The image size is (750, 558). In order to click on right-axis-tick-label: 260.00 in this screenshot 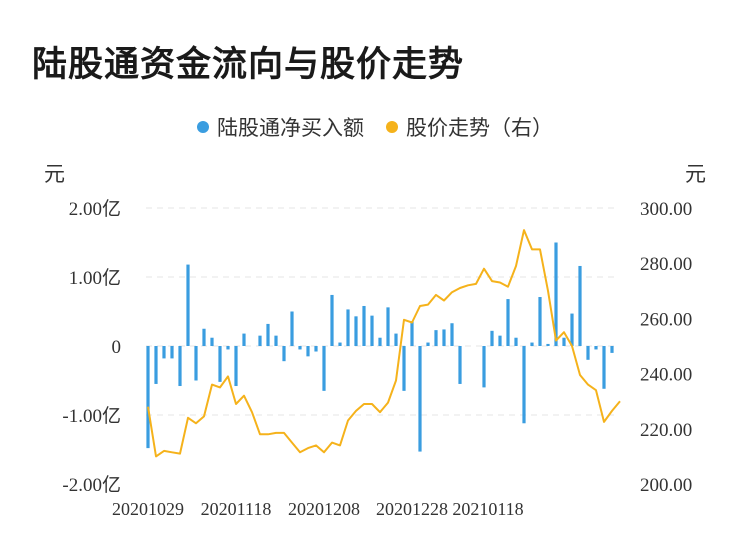, I will do `click(666, 319)`.